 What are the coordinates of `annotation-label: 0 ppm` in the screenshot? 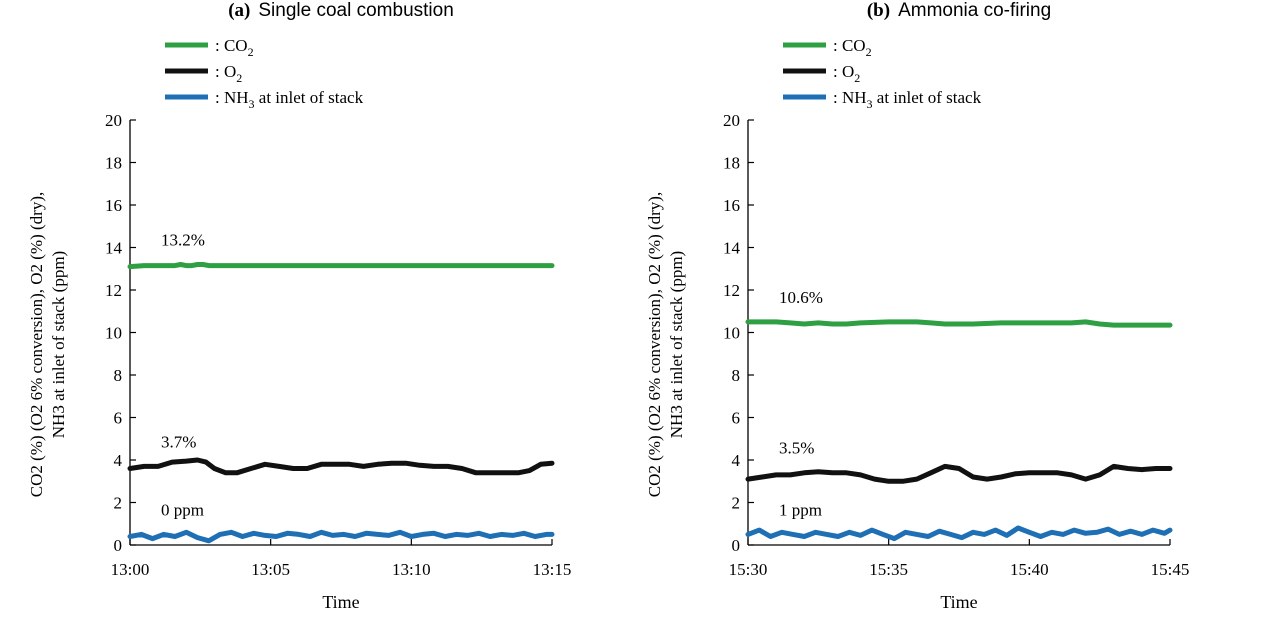 It's located at (182, 509).